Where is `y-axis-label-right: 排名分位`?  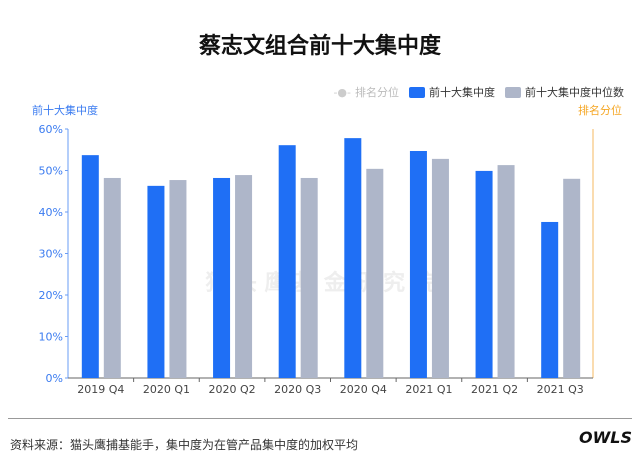 y-axis-label-right: 排名分位 is located at coordinates (600, 110).